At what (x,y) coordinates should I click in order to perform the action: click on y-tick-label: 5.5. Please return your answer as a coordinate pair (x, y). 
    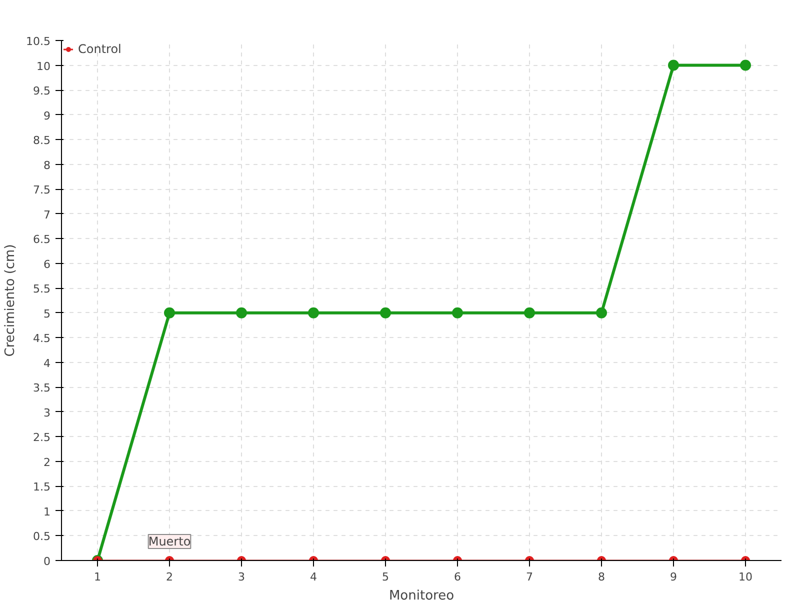
    Looking at the image, I should click on (42, 289).